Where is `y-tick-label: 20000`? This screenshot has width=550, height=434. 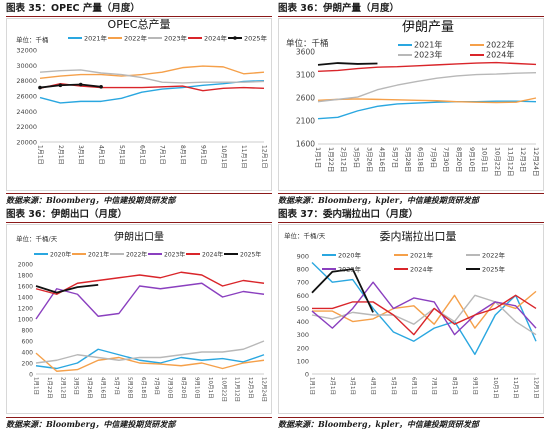
y-tick-label: 20000 is located at coordinates (26, 143).